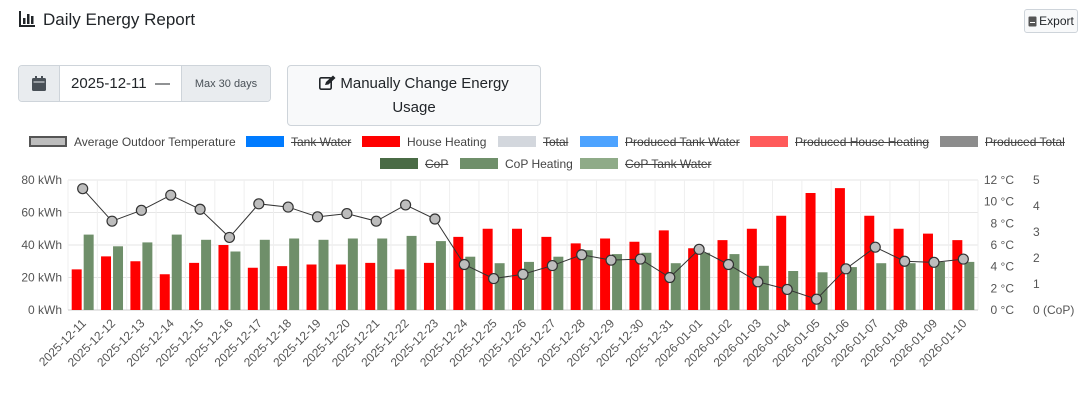  What do you see at coordinates (1003, 223) in the screenshot?
I see `y-tick-label-temp: 8 °C` at bounding box center [1003, 223].